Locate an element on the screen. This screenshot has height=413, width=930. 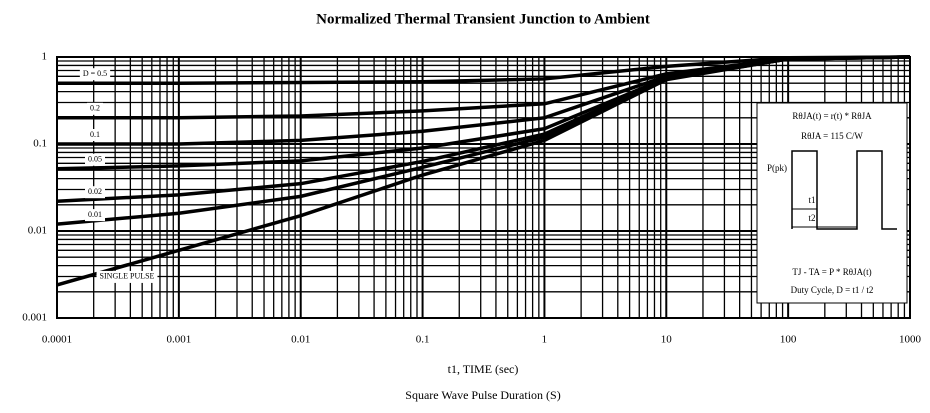
series-label-group: 0.1 is located at coordinates (95, 135).